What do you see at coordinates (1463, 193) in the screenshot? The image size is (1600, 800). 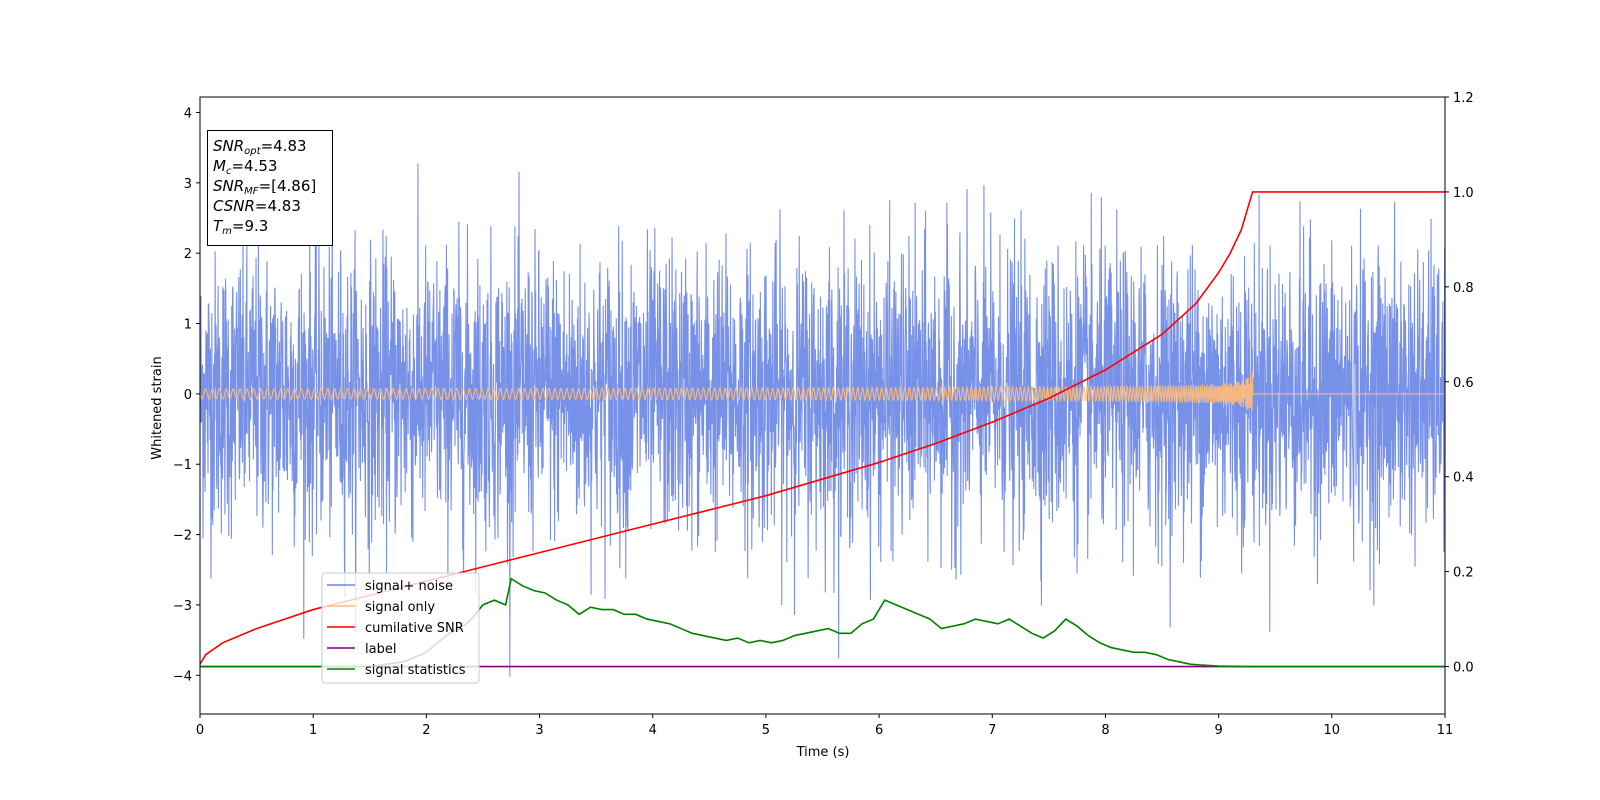 I see `y-right-tick-label: 1.0` at bounding box center [1463, 193].